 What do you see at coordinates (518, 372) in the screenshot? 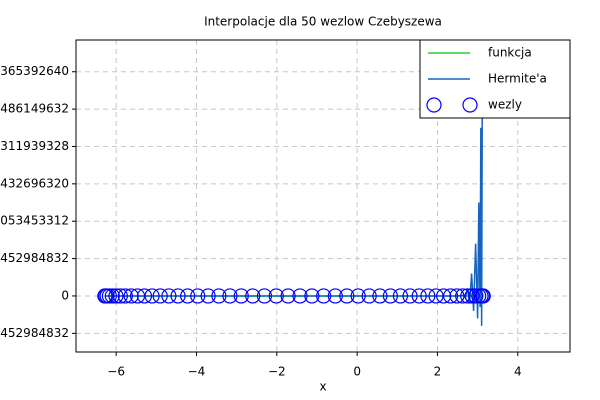
I see `x-tick-label: 4` at bounding box center [518, 372].